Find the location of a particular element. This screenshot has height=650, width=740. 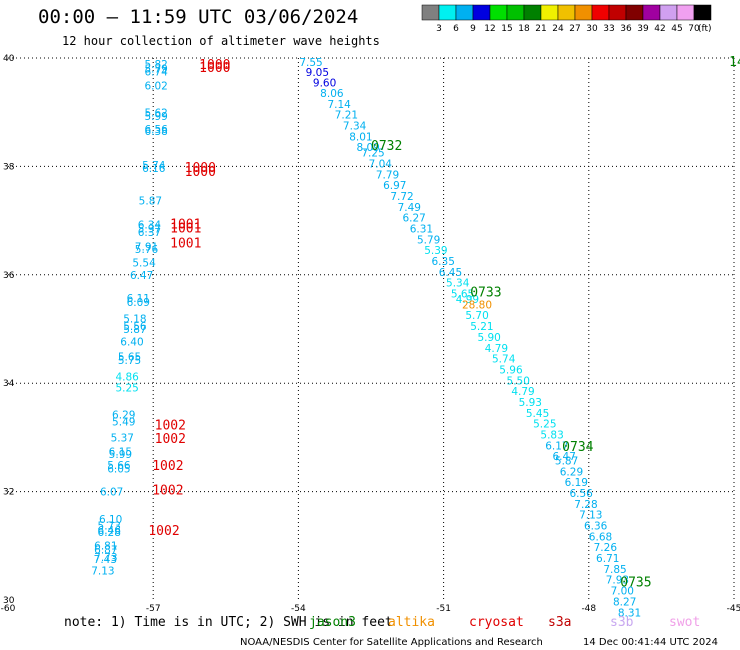

swh-value-label: 5.82 is located at coordinates (155, 65).